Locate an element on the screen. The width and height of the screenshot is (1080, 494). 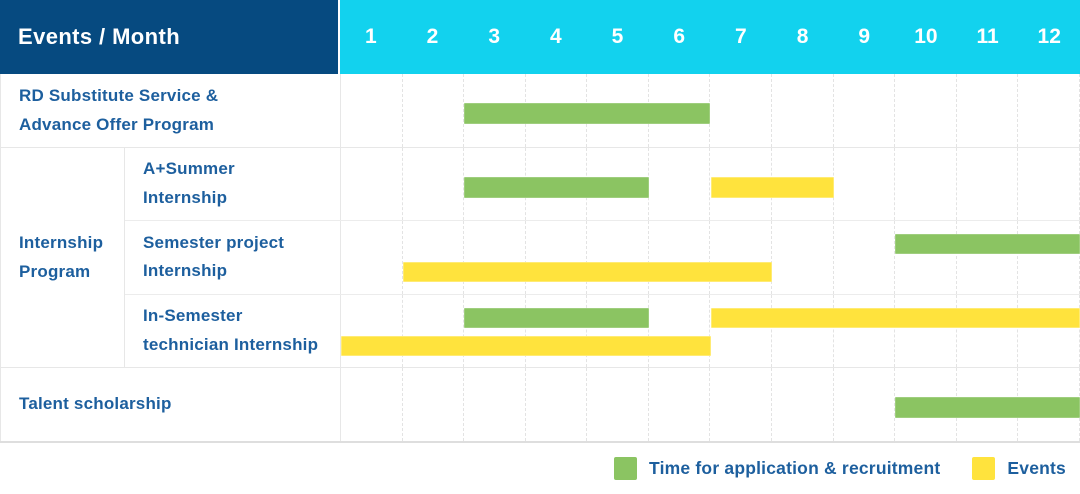
month-label: 12 is located at coordinates (1049, 36).